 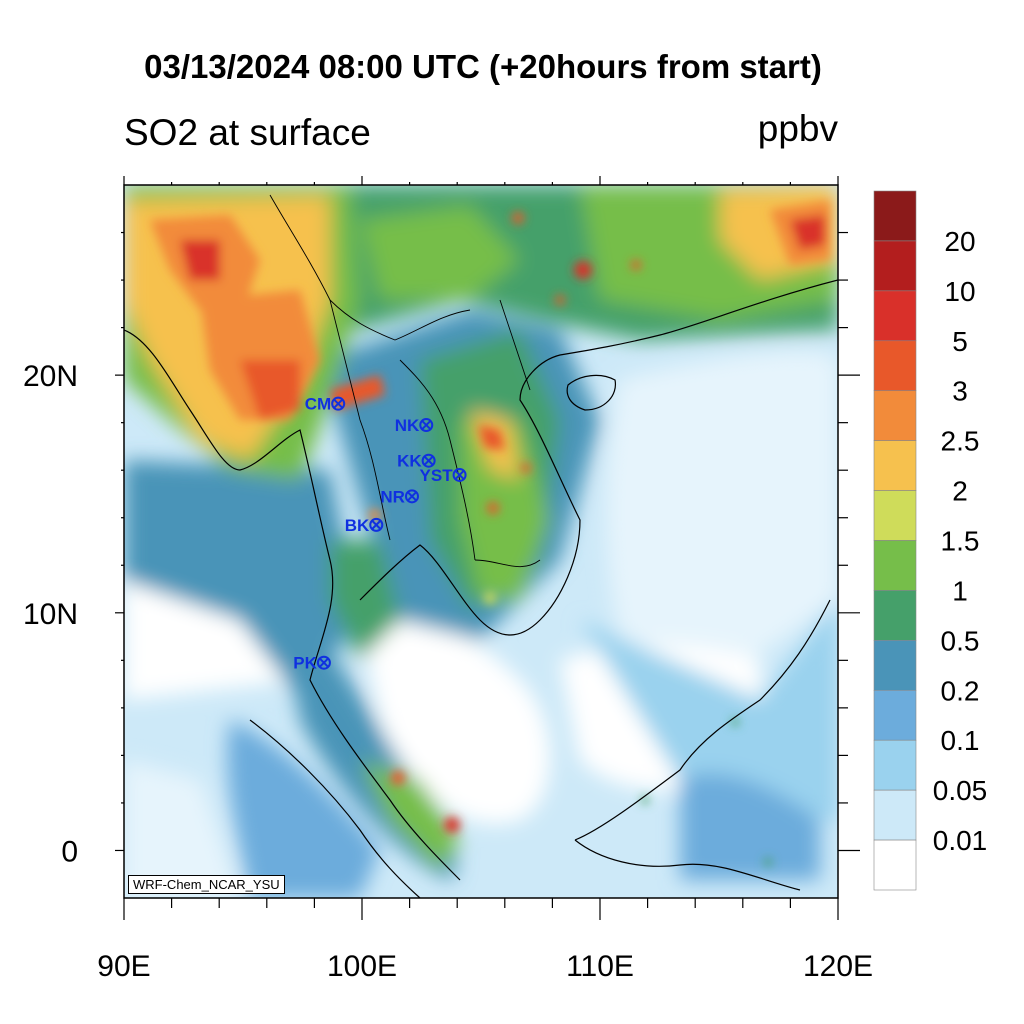 I want to click on station-cm: CM, so click(x=325, y=404).